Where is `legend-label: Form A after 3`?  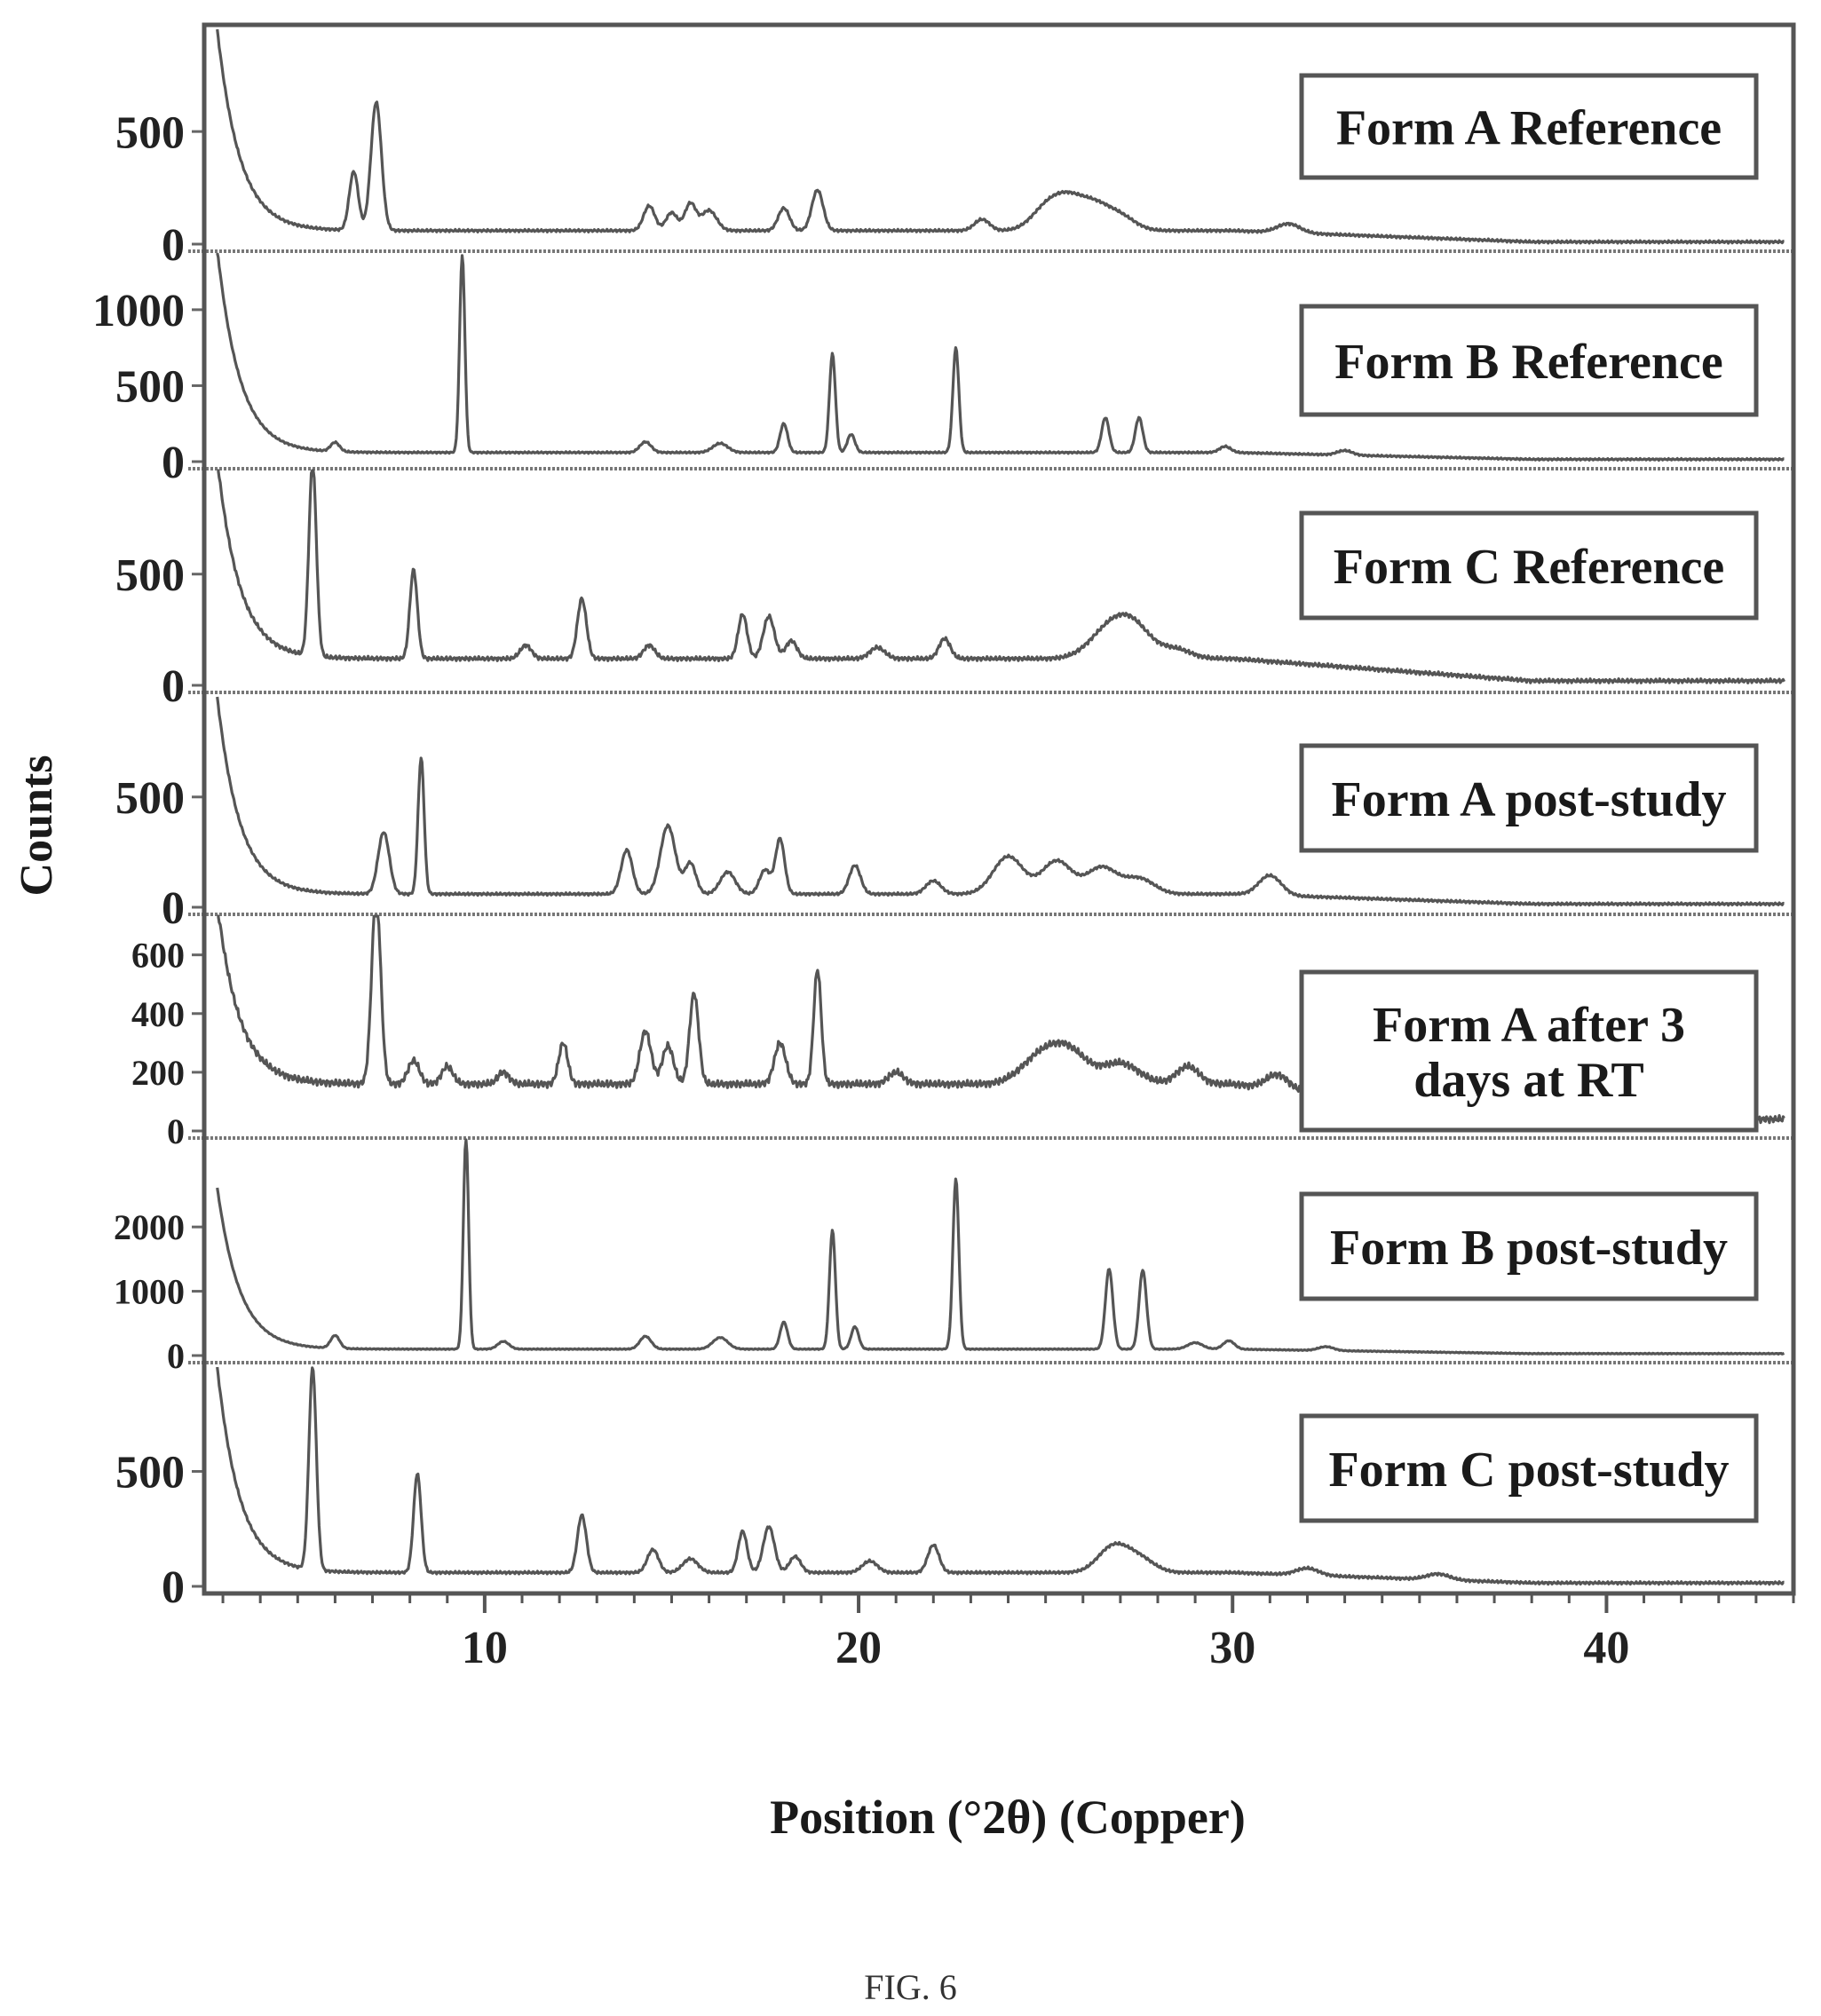 legend-label: Form A after 3 is located at coordinates (1529, 1025).